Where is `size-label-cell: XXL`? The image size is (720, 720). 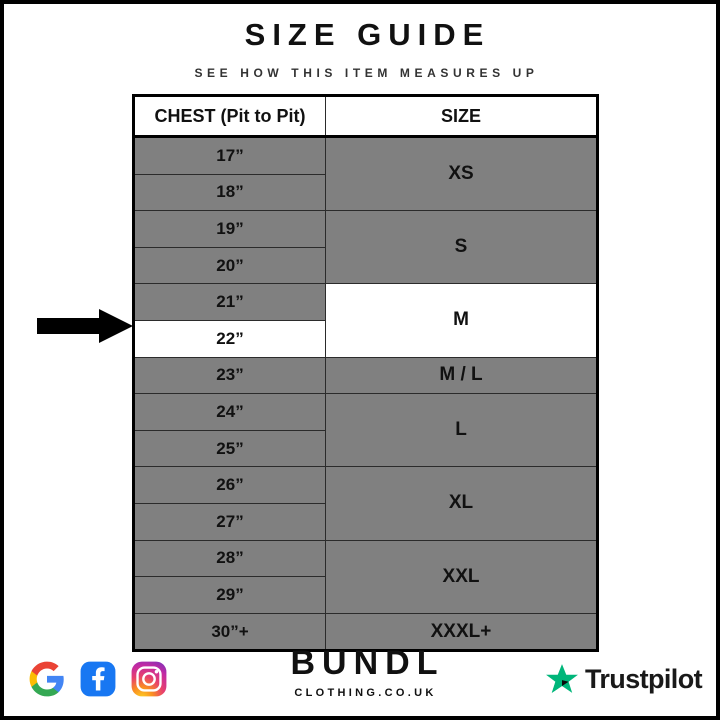 size-label-cell: XXL is located at coordinates (461, 576).